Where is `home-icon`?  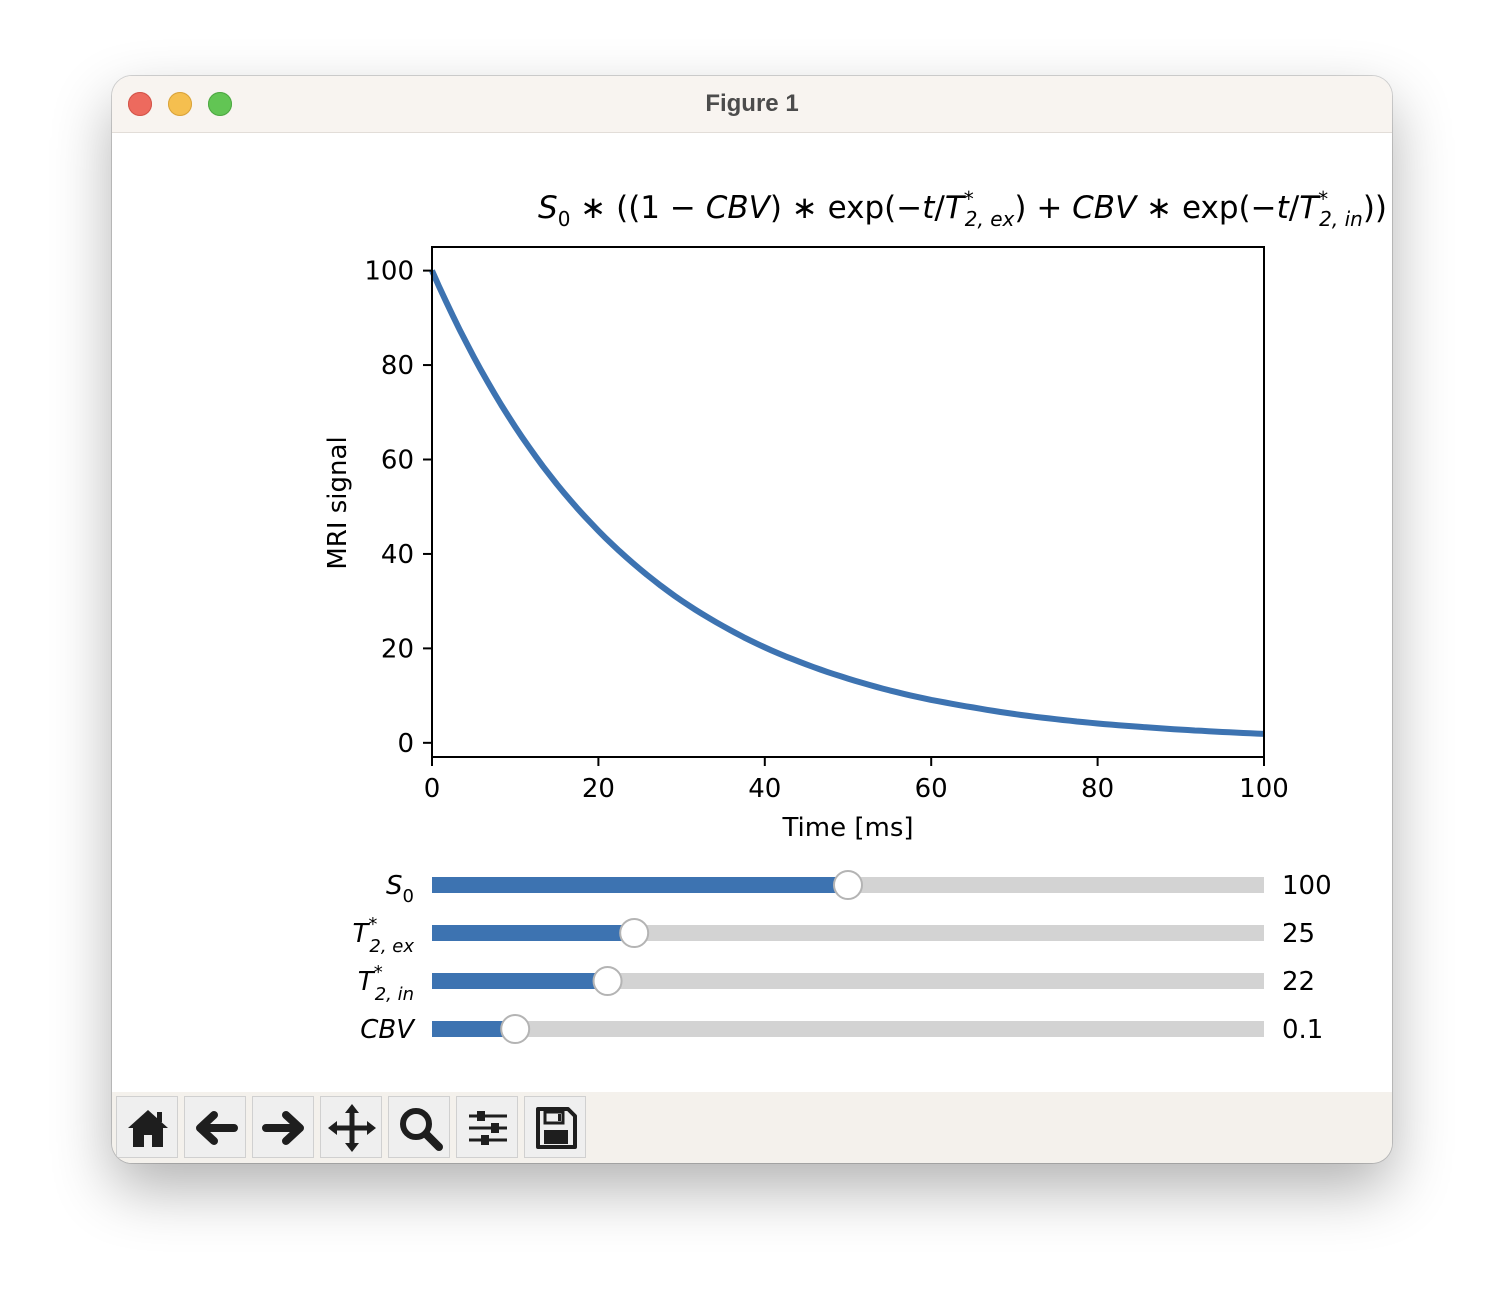 home-icon is located at coordinates (148, 1128).